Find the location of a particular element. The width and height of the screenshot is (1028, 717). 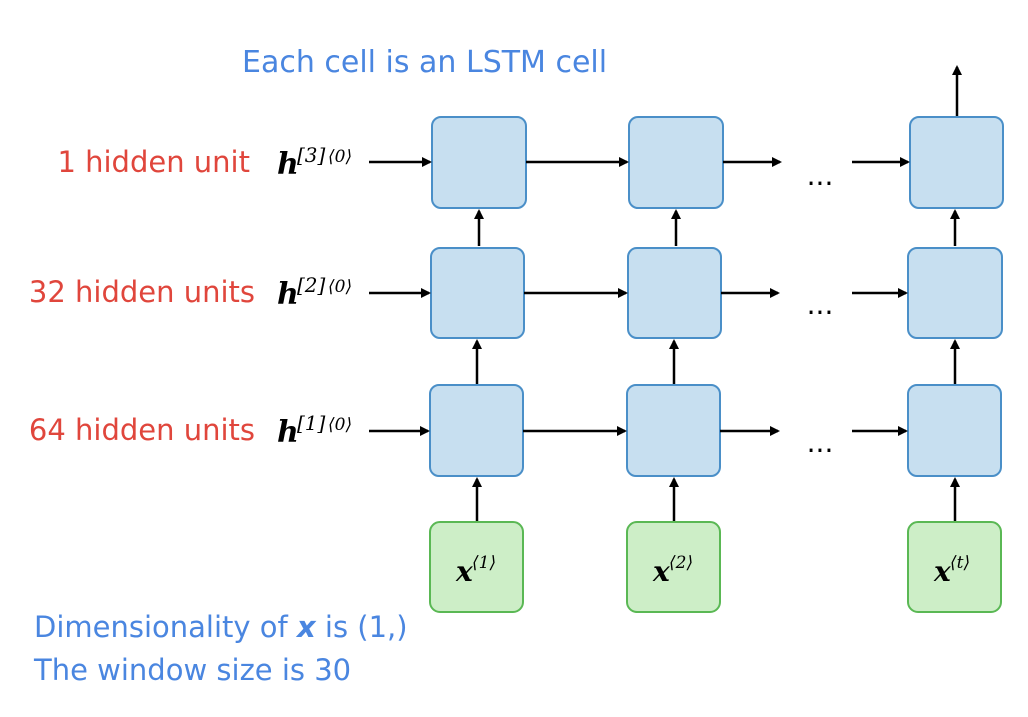

diagram-title: Each cell is an LSTM cell is located at coordinates (424, 62).